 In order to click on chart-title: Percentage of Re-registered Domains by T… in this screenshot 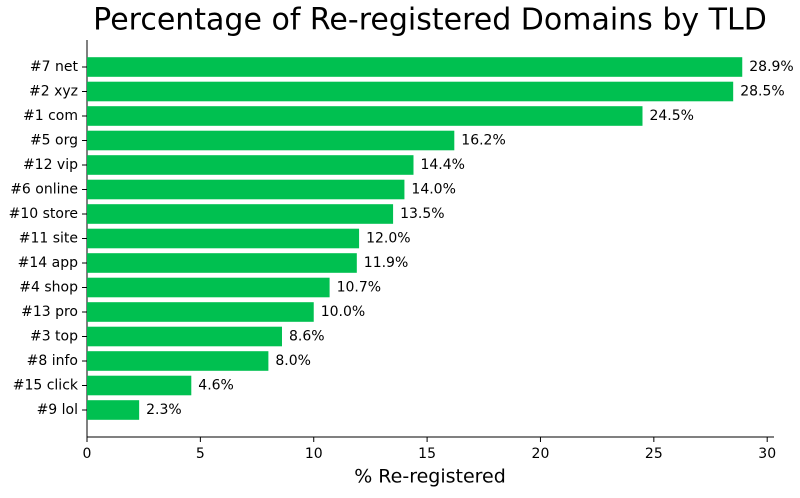, I will do `click(430, 20)`.